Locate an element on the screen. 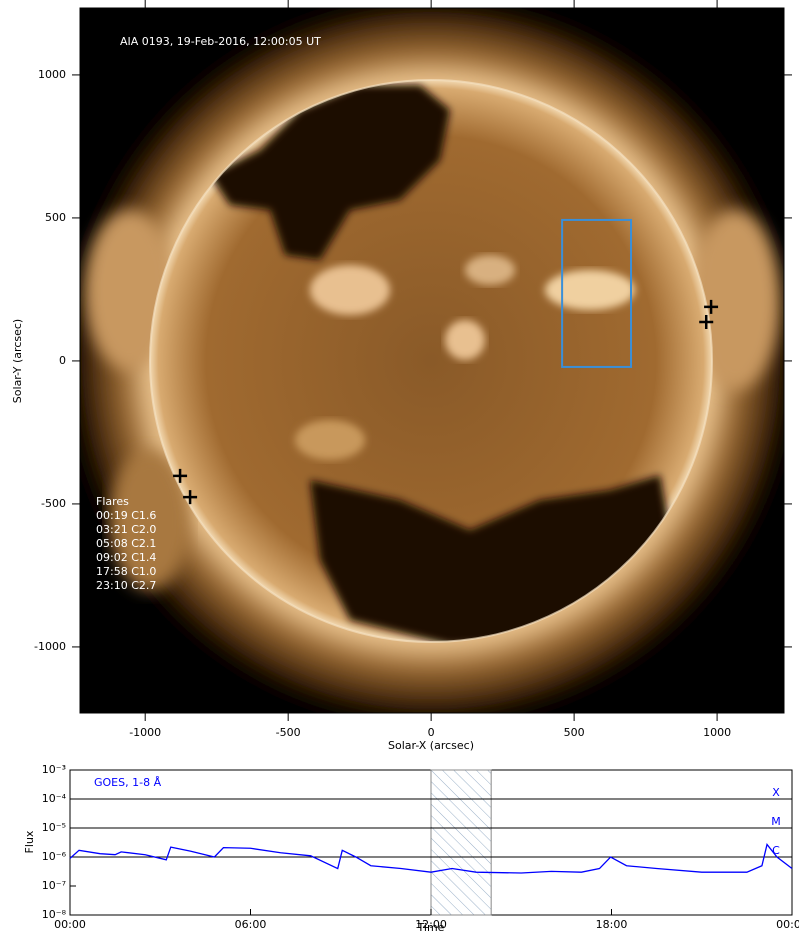 The height and width of the screenshot is (939, 799). goes-title: GOES, 1-8 Å is located at coordinates (128, 782).